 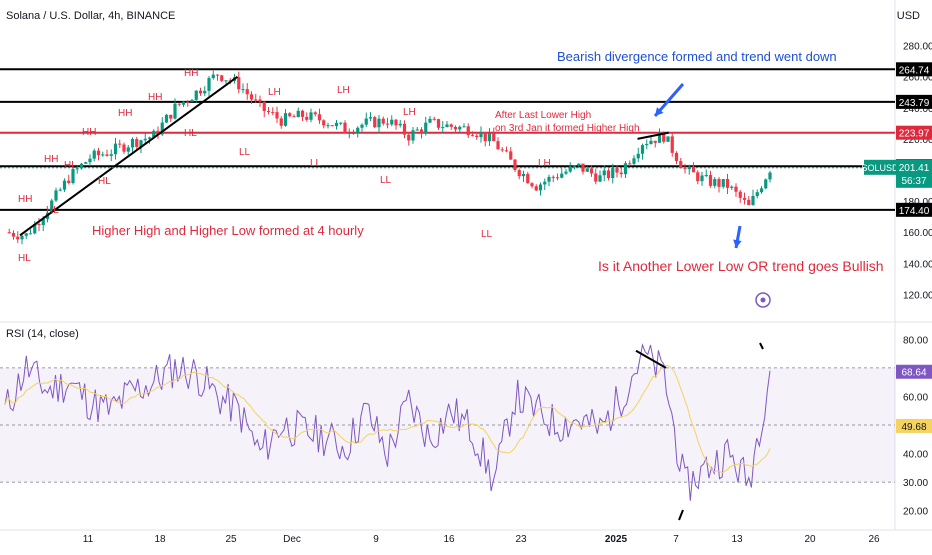 What do you see at coordinates (543, 115) in the screenshot?
I see `annotation-last-lh-1: After Last Lower High` at bounding box center [543, 115].